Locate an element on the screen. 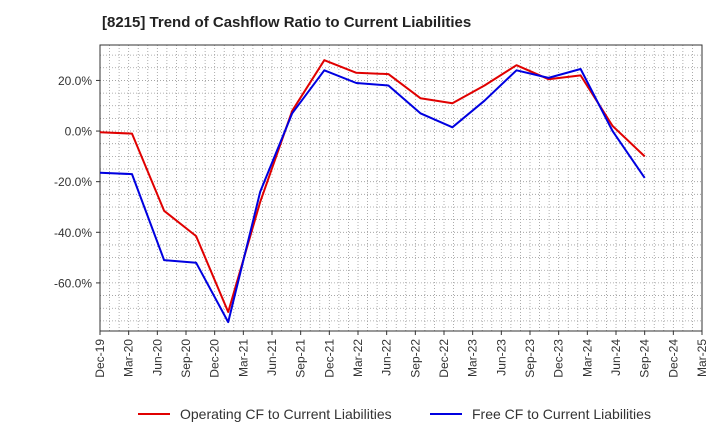  x-tick-label: Sep-21 is located at coordinates (301, 358).